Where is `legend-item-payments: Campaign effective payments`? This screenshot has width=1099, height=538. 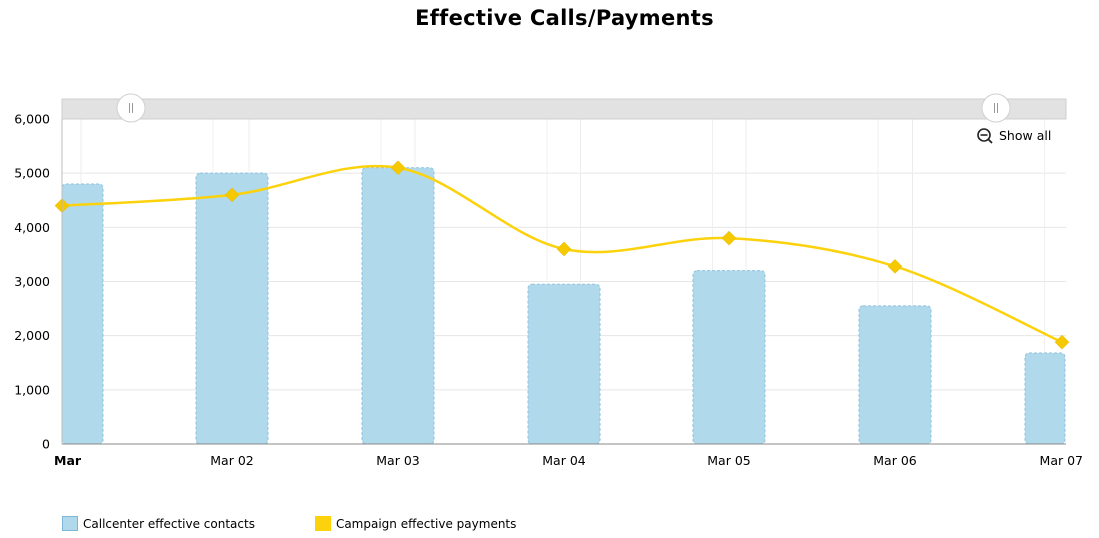
legend-item-payments: Campaign effective payments is located at coordinates (415, 523).